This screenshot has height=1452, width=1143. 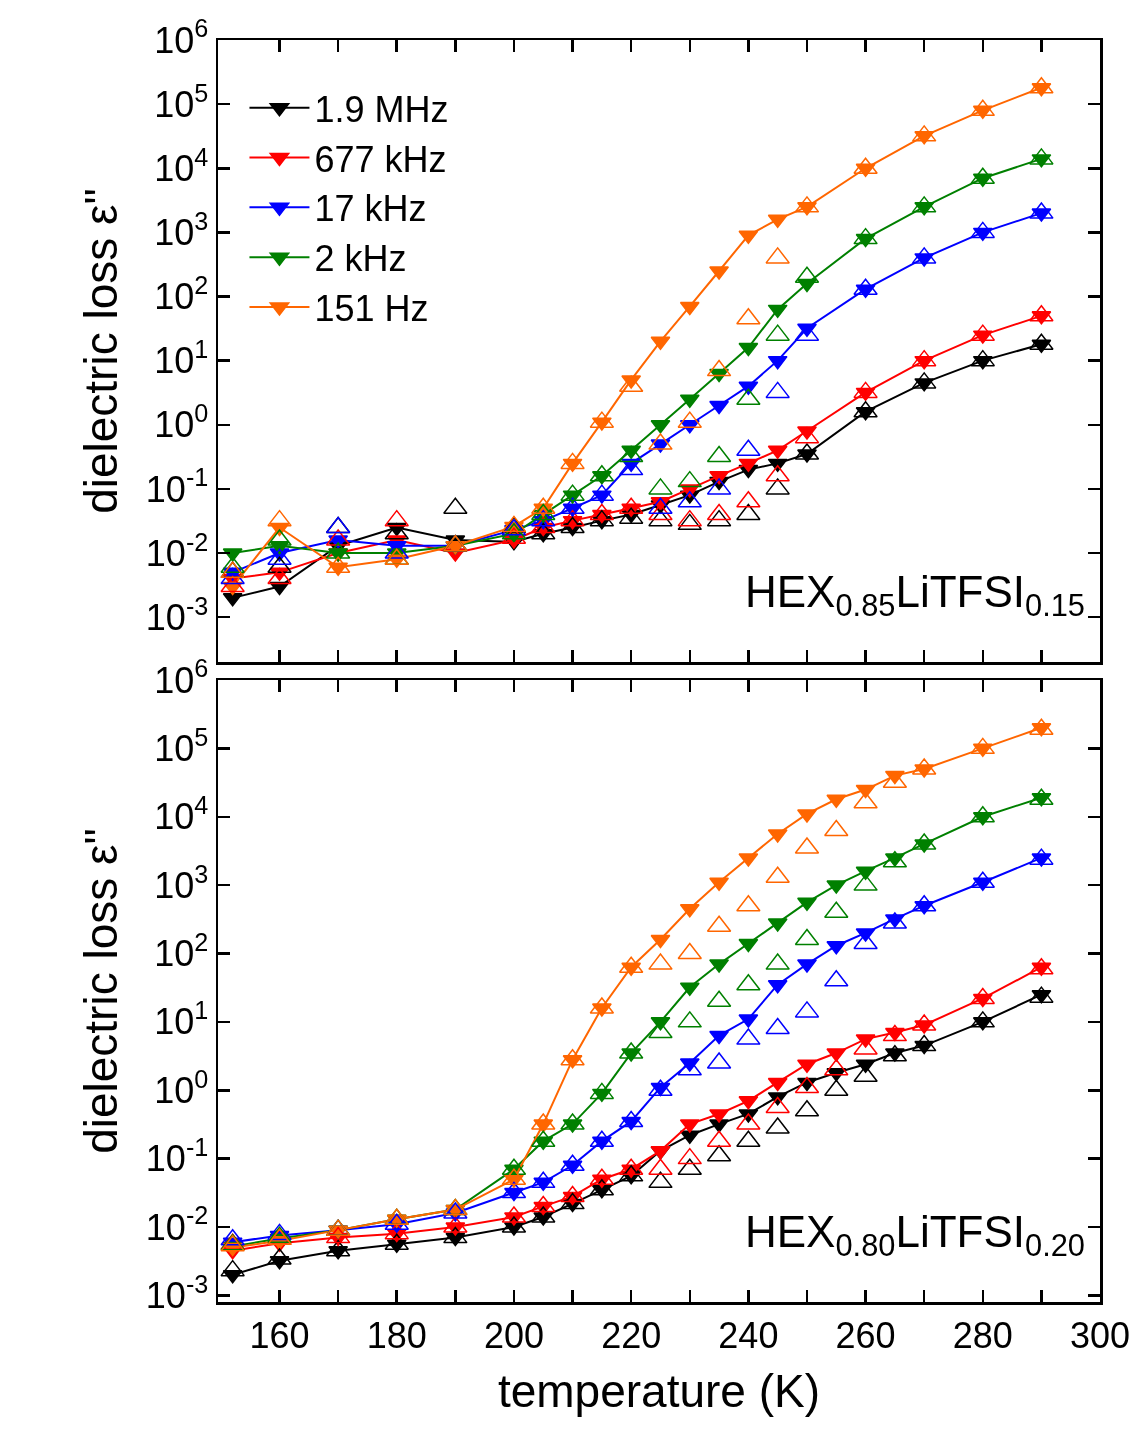 What do you see at coordinates (380, 159) in the screenshot?
I see `legend-label: 677 kHz` at bounding box center [380, 159].